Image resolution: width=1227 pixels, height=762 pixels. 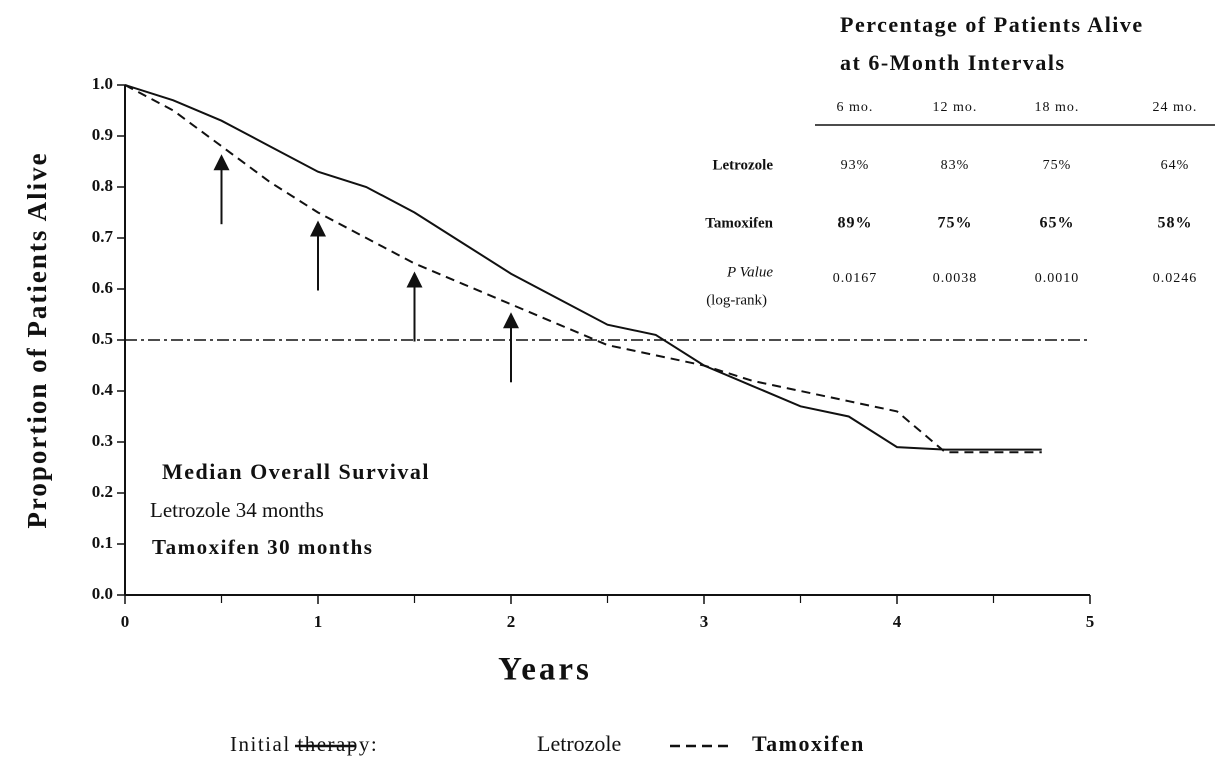 What do you see at coordinates (1090, 621) in the screenshot?
I see `x-tick-label: 5` at bounding box center [1090, 621].